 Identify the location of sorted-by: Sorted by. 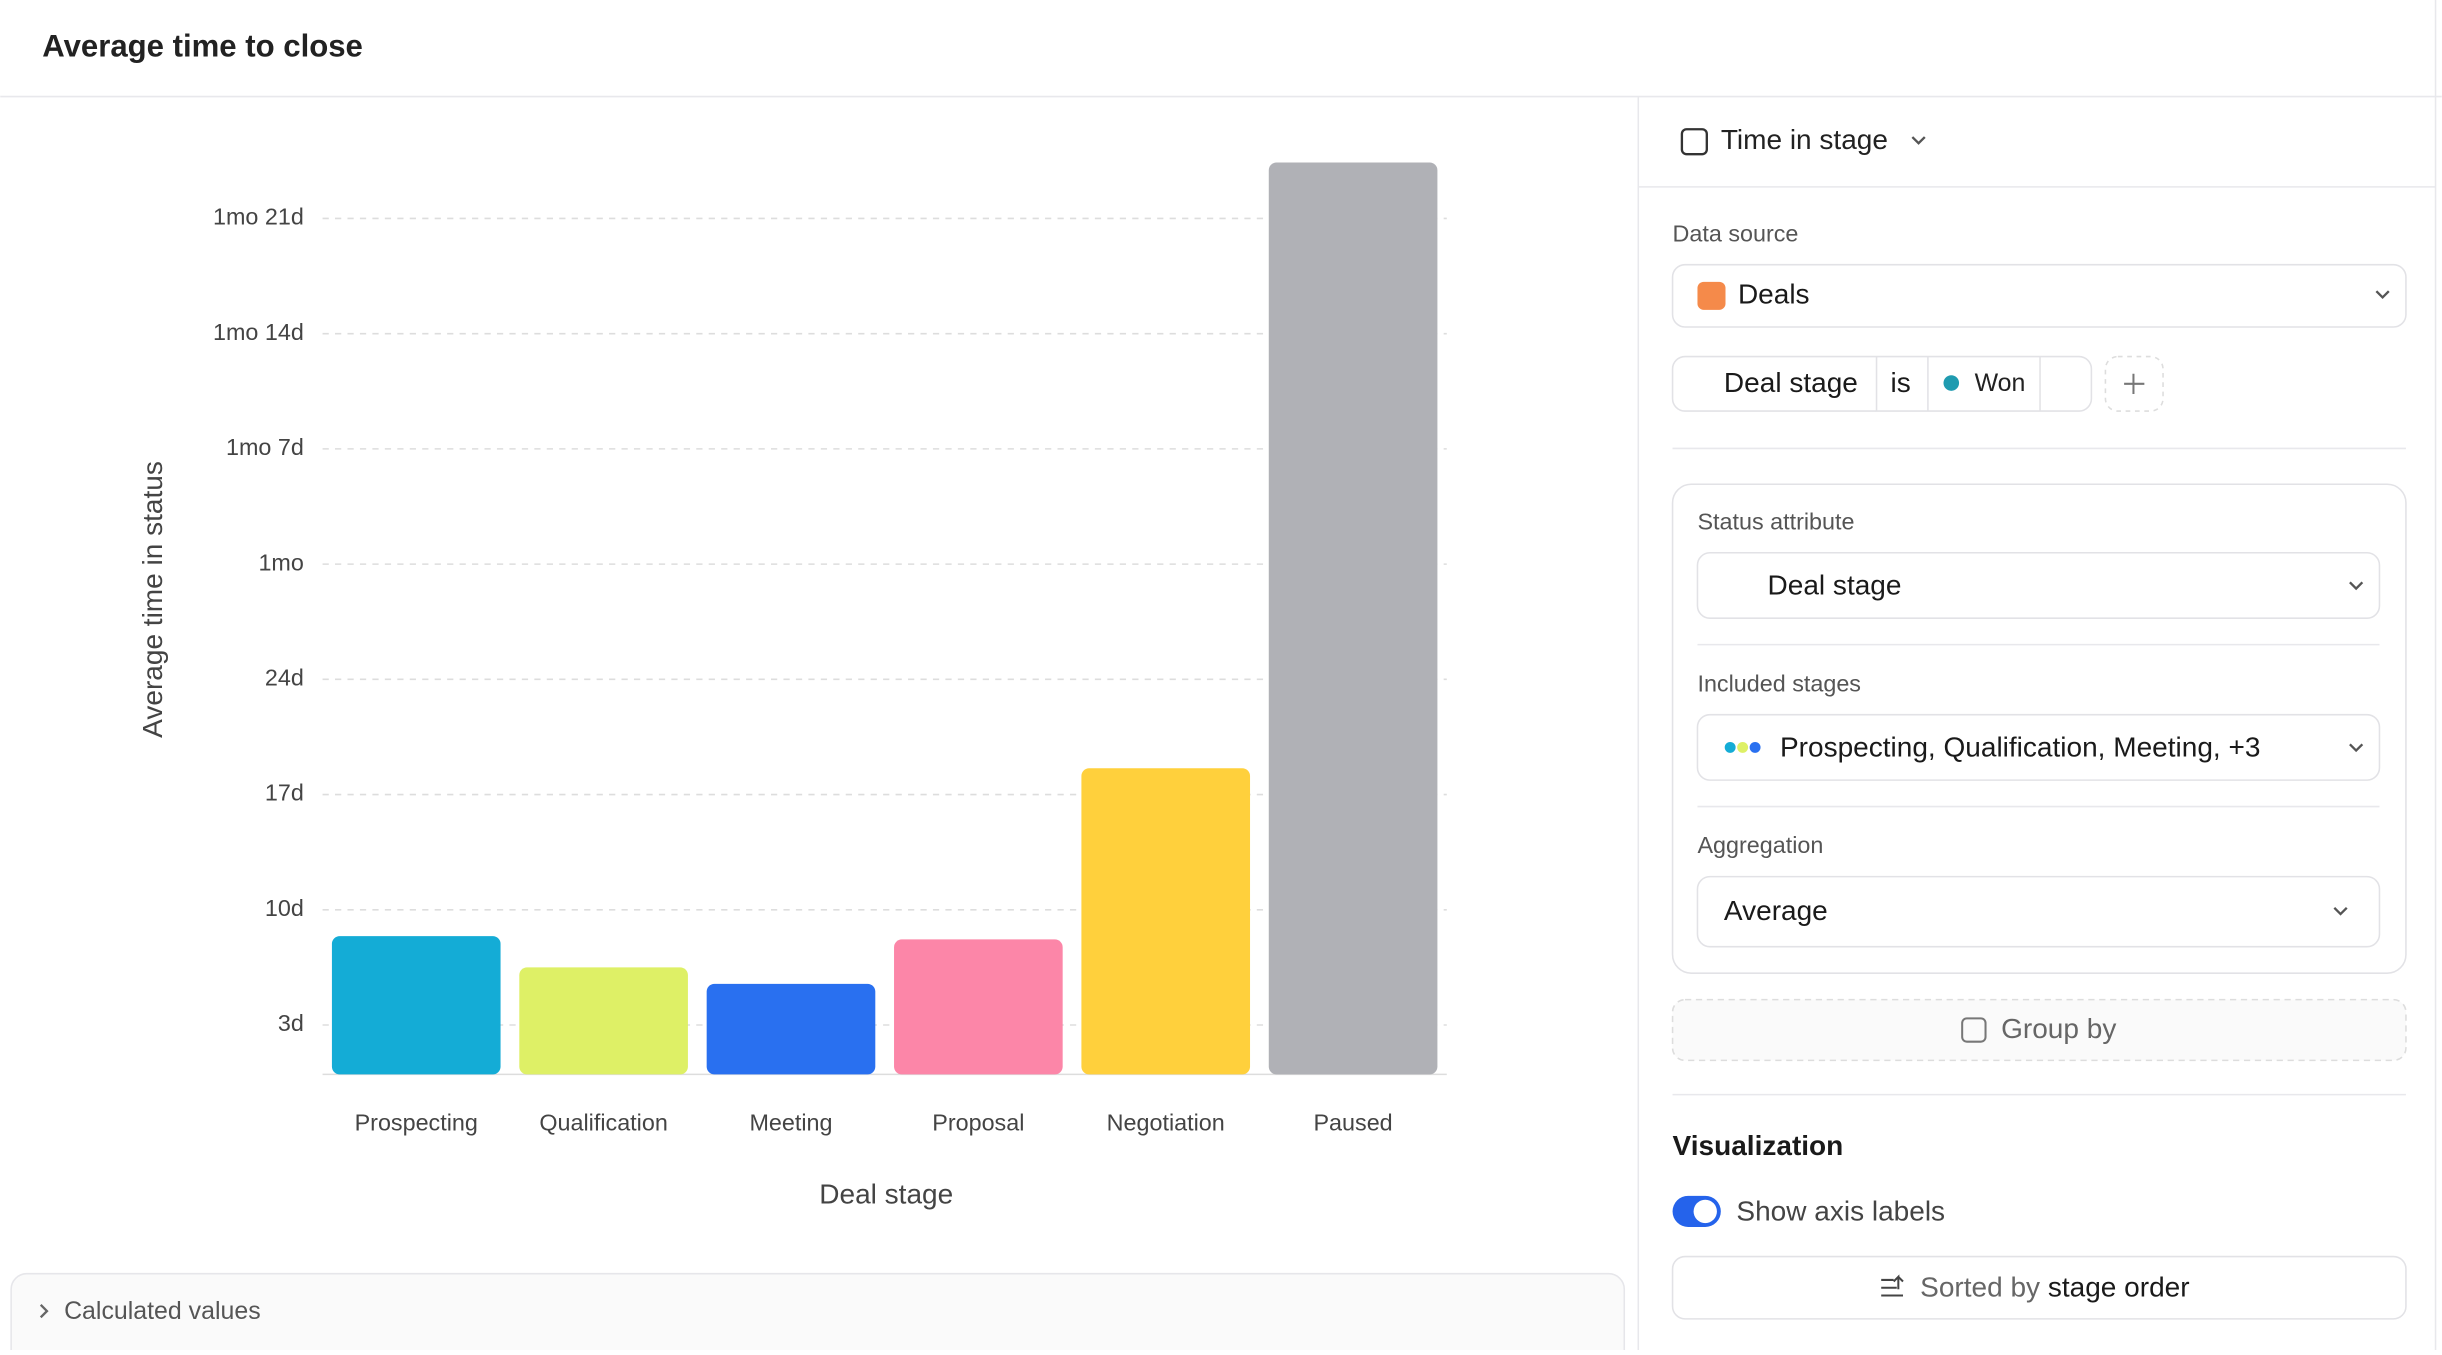
(1980, 1287).